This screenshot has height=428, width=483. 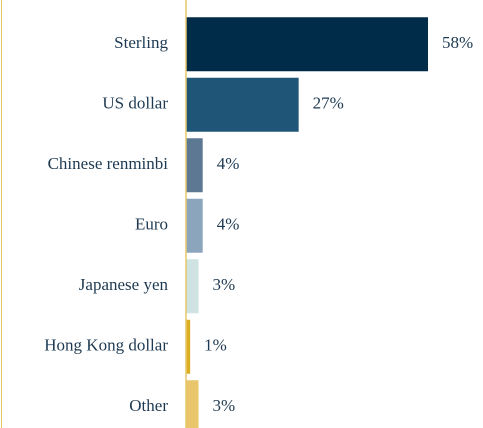 I want to click on category-label: Japanese yen, so click(x=124, y=284).